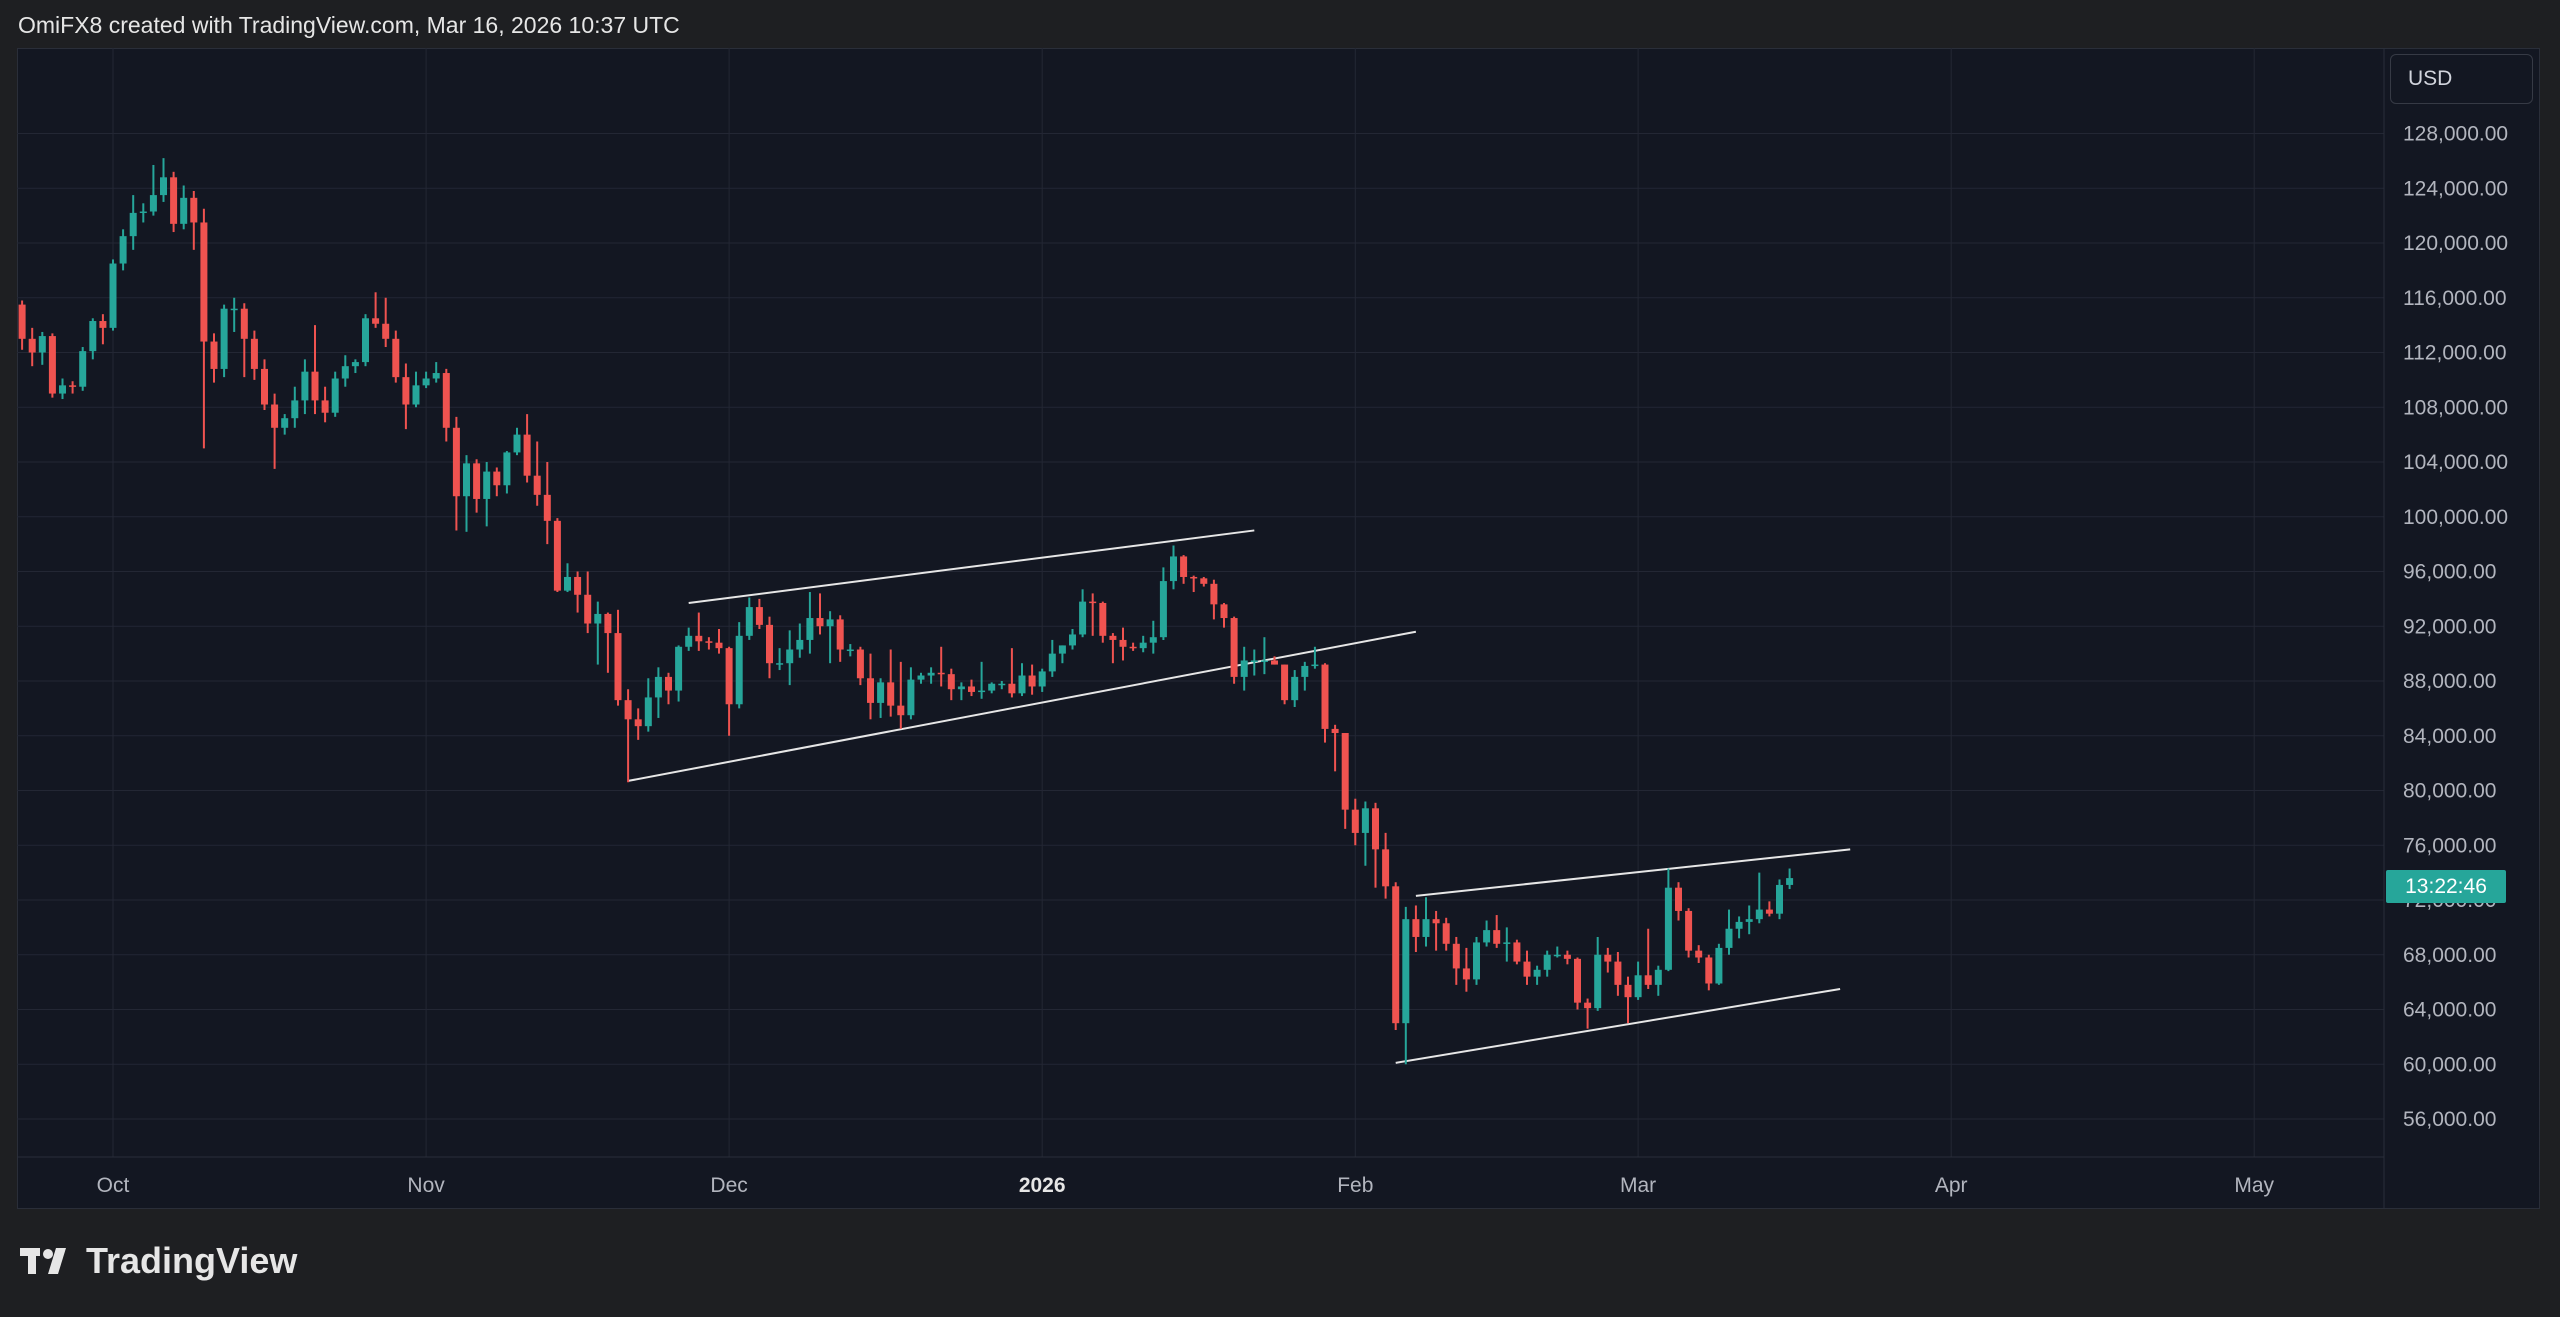  Describe the element at coordinates (1633, 872) in the screenshot. I see `trendline-channel-2-upper` at that location.